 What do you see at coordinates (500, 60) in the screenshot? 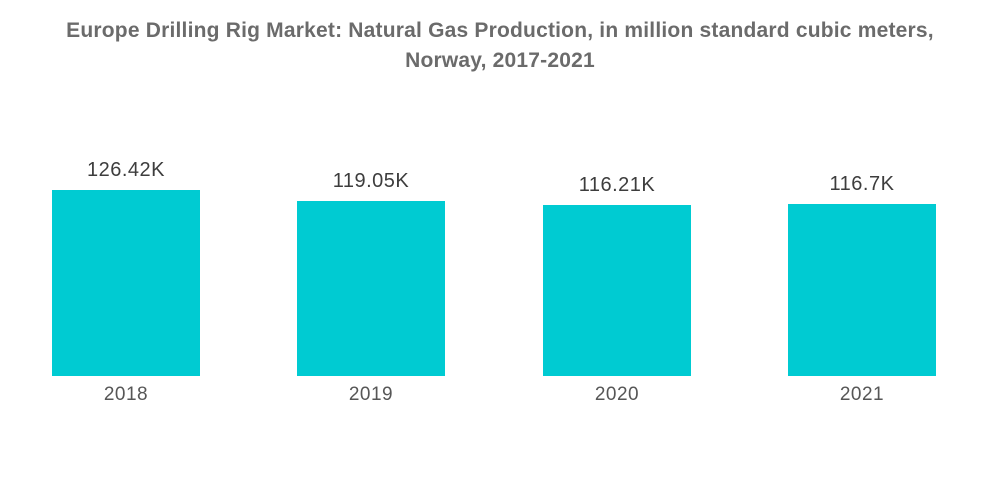
I see `chart-title-line2: Norway, 2017-2021` at bounding box center [500, 60].